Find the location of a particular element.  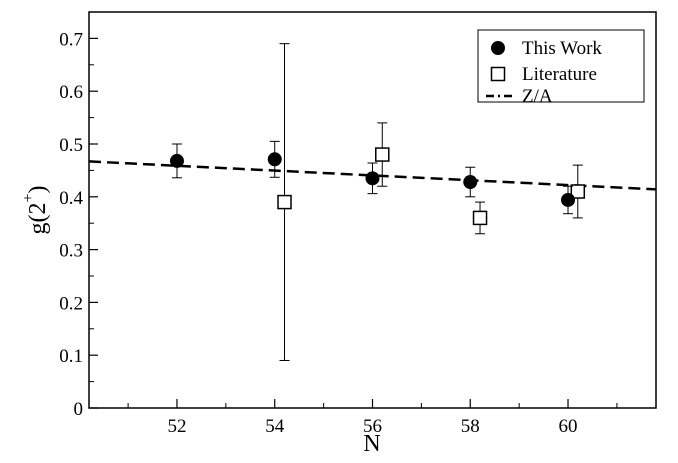

x-tick-label: 60 is located at coordinates (568, 426).